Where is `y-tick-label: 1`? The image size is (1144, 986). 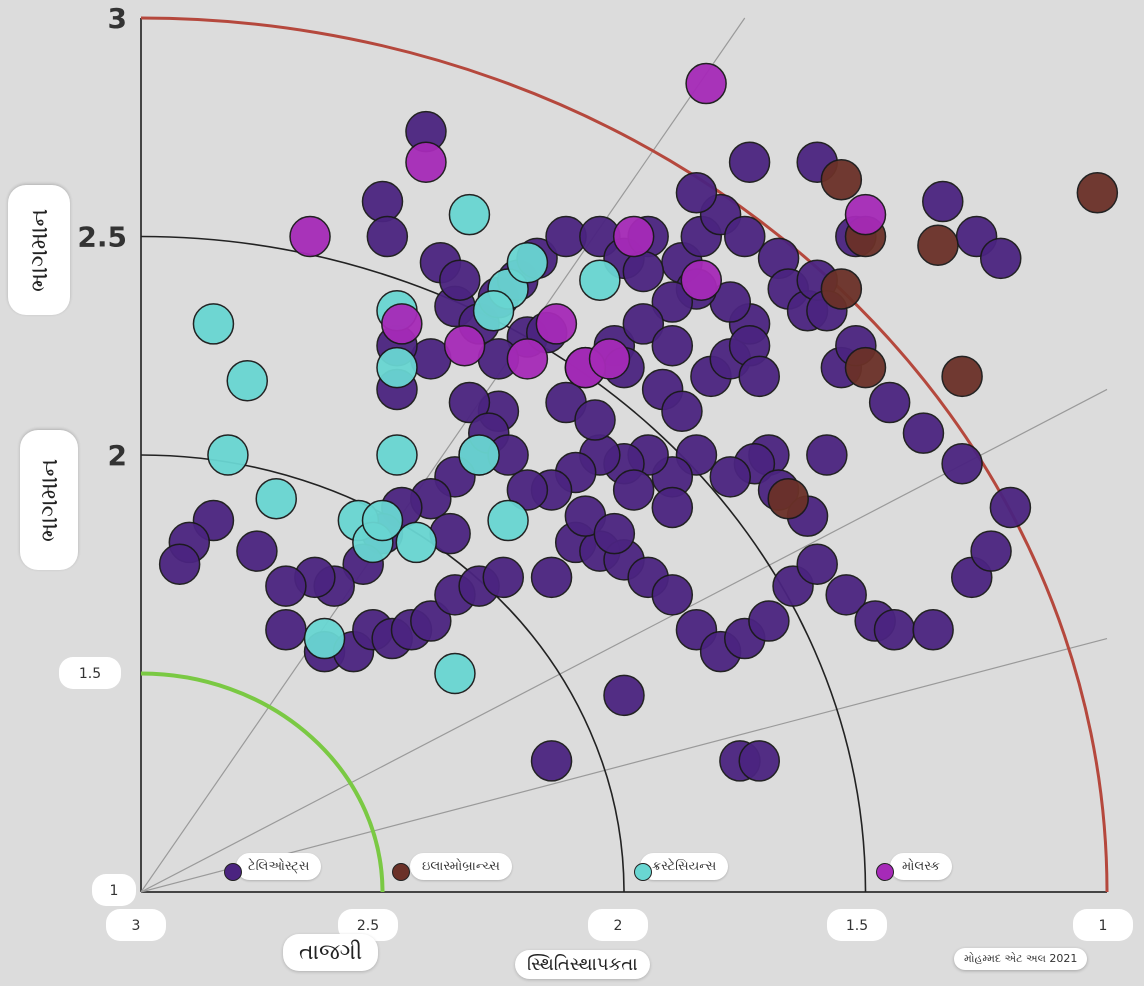 y-tick-label: 1 is located at coordinates (114, 891).